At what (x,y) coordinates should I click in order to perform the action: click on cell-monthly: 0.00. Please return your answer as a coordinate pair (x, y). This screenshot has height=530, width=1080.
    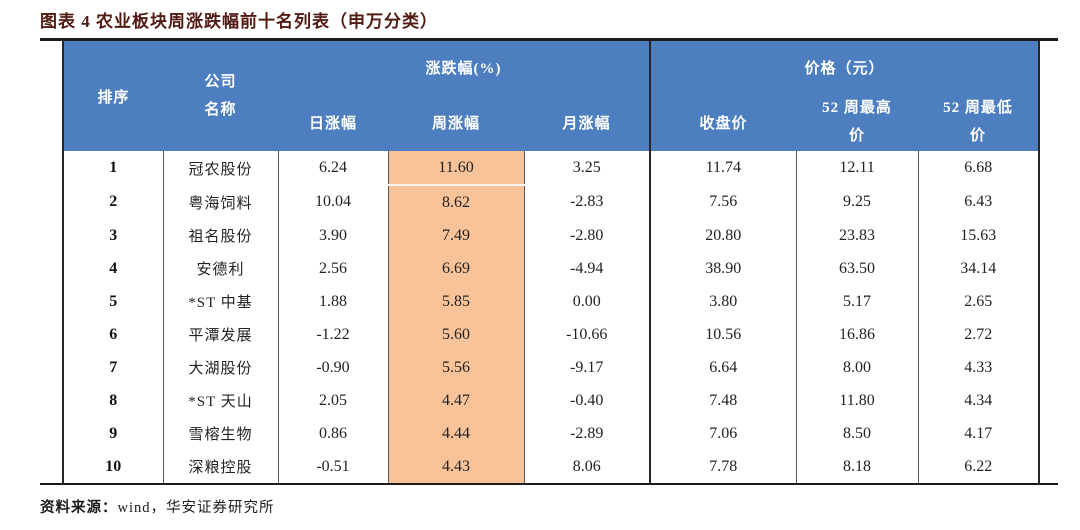
    Looking at the image, I should click on (587, 301).